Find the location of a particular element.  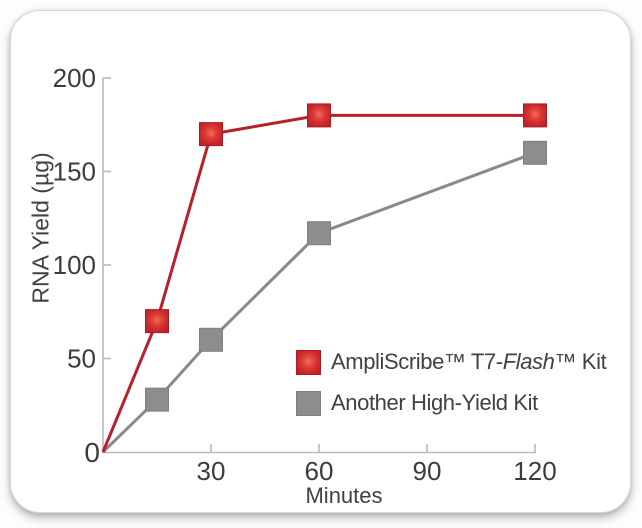

legend-swatch-ampliscribe-red-square is located at coordinates (308, 362).